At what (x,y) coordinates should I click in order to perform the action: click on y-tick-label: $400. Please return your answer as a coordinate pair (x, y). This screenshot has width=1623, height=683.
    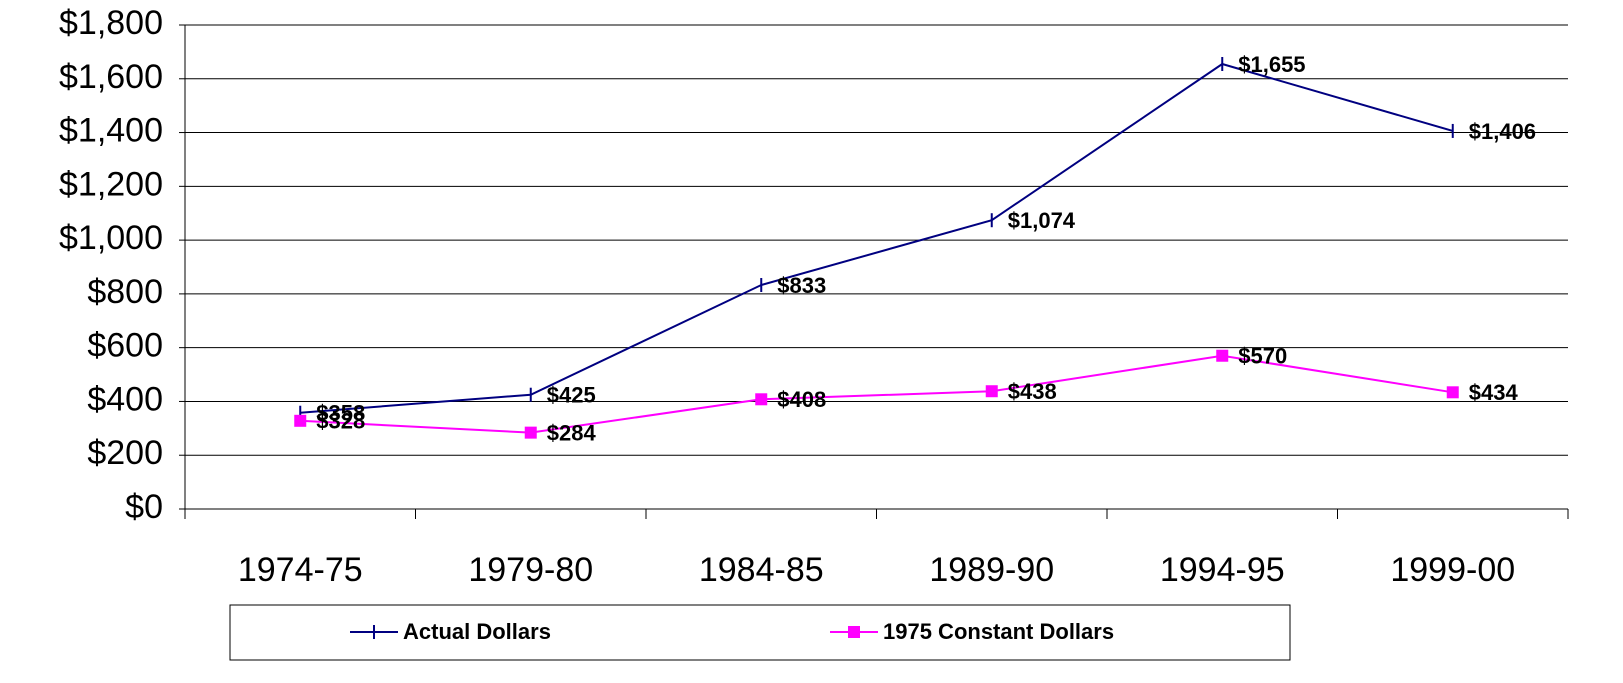
    Looking at the image, I should click on (125, 399).